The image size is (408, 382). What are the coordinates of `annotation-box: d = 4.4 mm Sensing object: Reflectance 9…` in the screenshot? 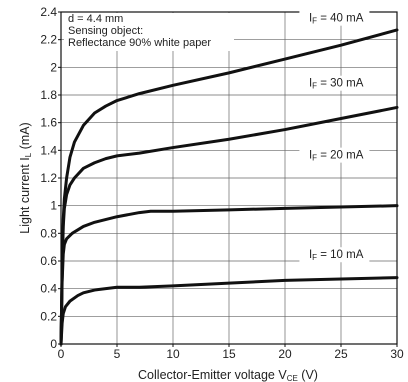 It's located at (149, 32).